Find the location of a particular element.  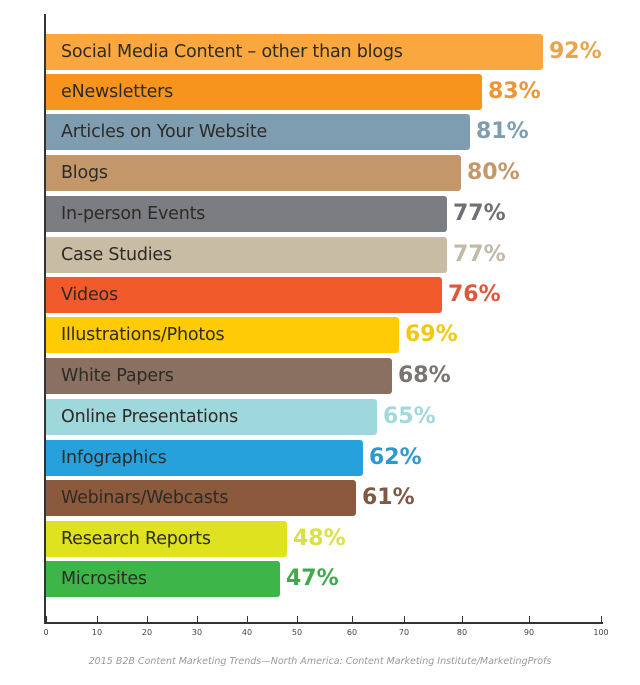

x-axis-tick-label: 100 is located at coordinates (601, 632).